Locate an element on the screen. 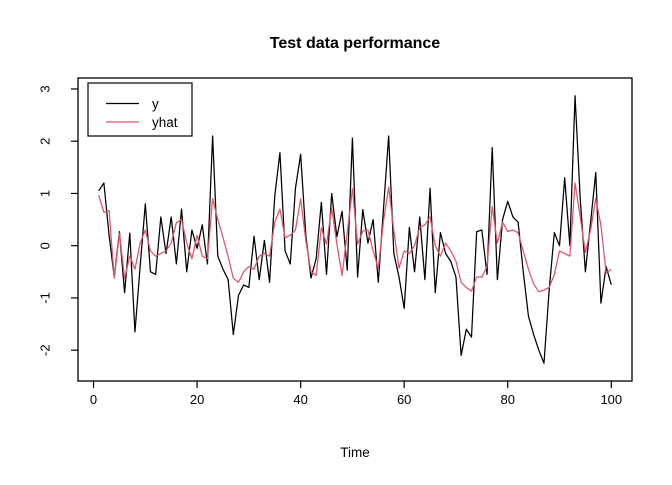 This screenshot has width=672, height=485. legend-label-yhat: yhat is located at coordinates (165, 122).